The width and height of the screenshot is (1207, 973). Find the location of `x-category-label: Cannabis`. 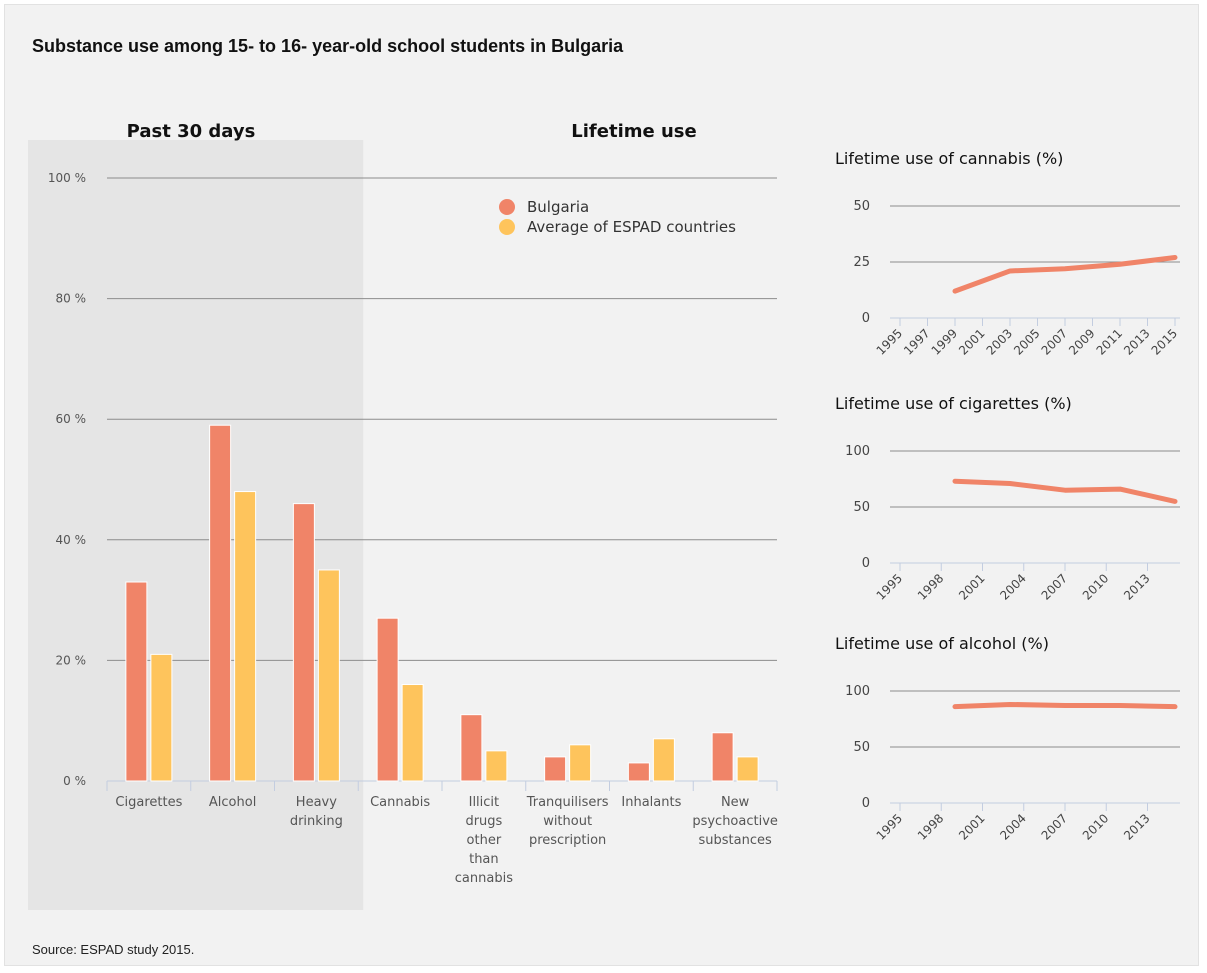

x-category-label: Cannabis is located at coordinates (400, 802).